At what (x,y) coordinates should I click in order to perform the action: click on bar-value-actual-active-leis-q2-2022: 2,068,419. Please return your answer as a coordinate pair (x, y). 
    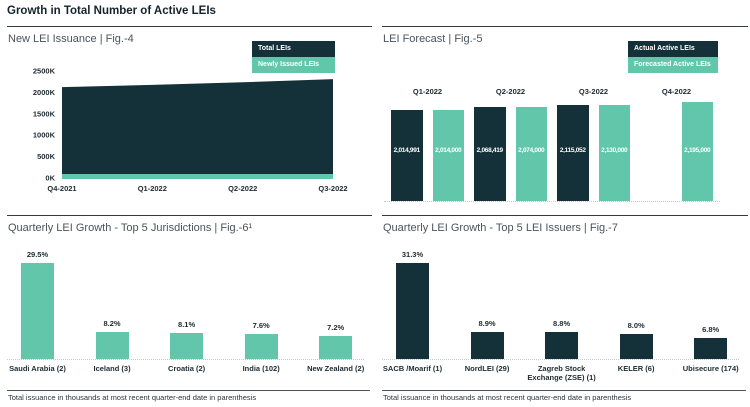
    Looking at the image, I should click on (490, 150).